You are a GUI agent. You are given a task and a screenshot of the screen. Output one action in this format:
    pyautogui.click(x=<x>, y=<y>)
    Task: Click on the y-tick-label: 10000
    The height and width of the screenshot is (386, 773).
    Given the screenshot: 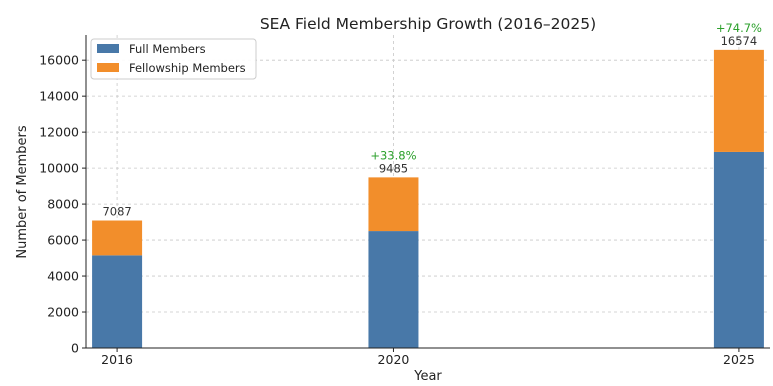 What is the action you would take?
    pyautogui.click(x=59, y=168)
    